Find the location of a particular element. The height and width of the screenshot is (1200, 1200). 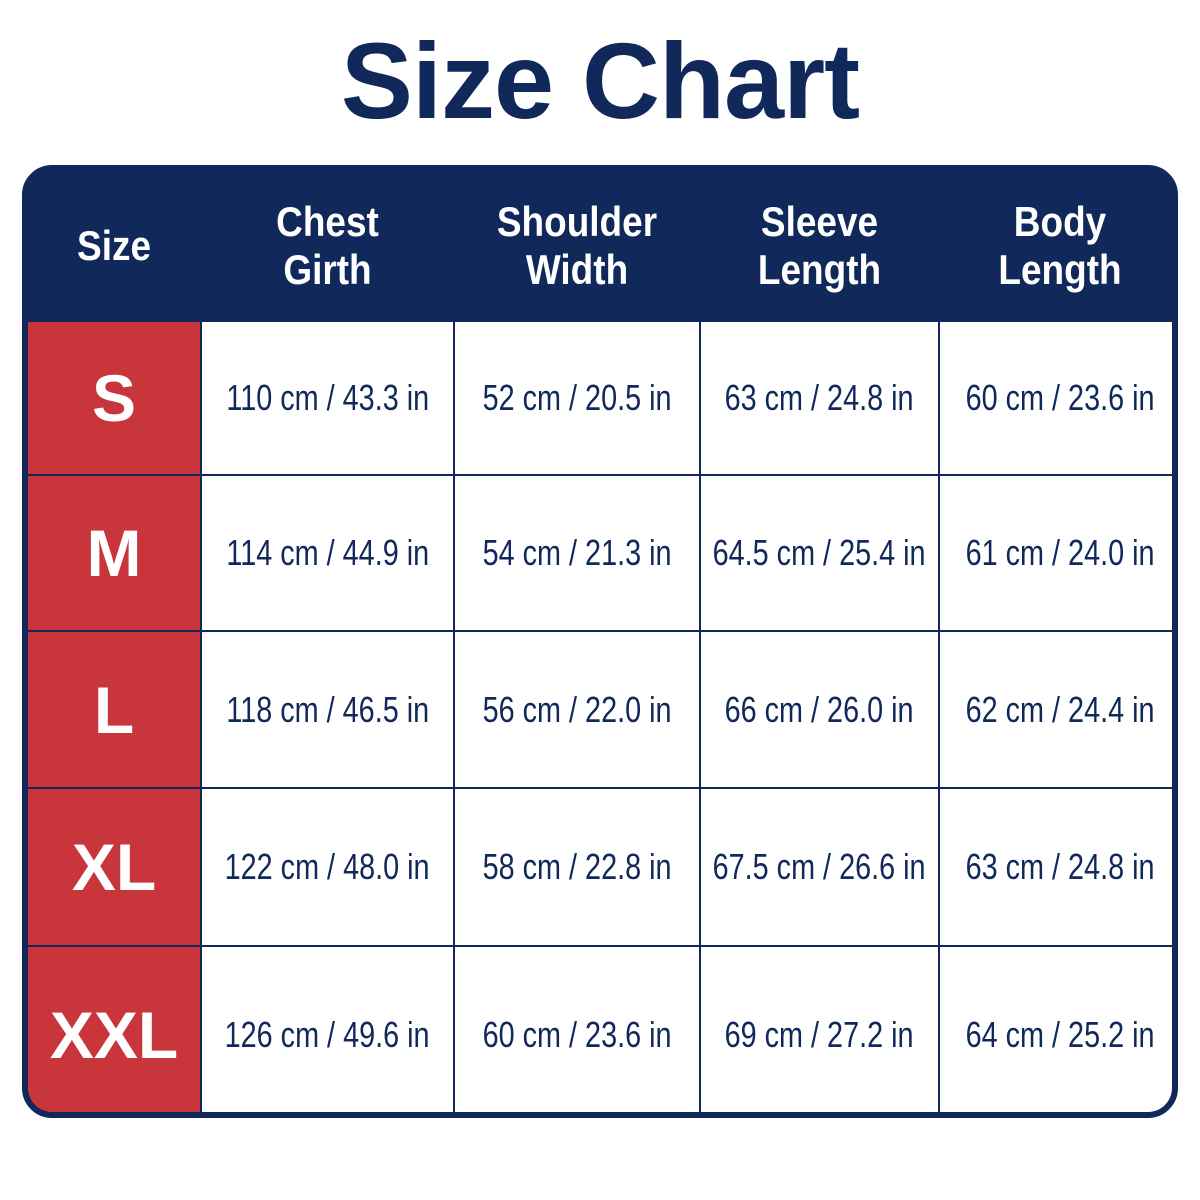

measurement-cell-text: 66 cm / 26.0 in is located at coordinates (819, 709).